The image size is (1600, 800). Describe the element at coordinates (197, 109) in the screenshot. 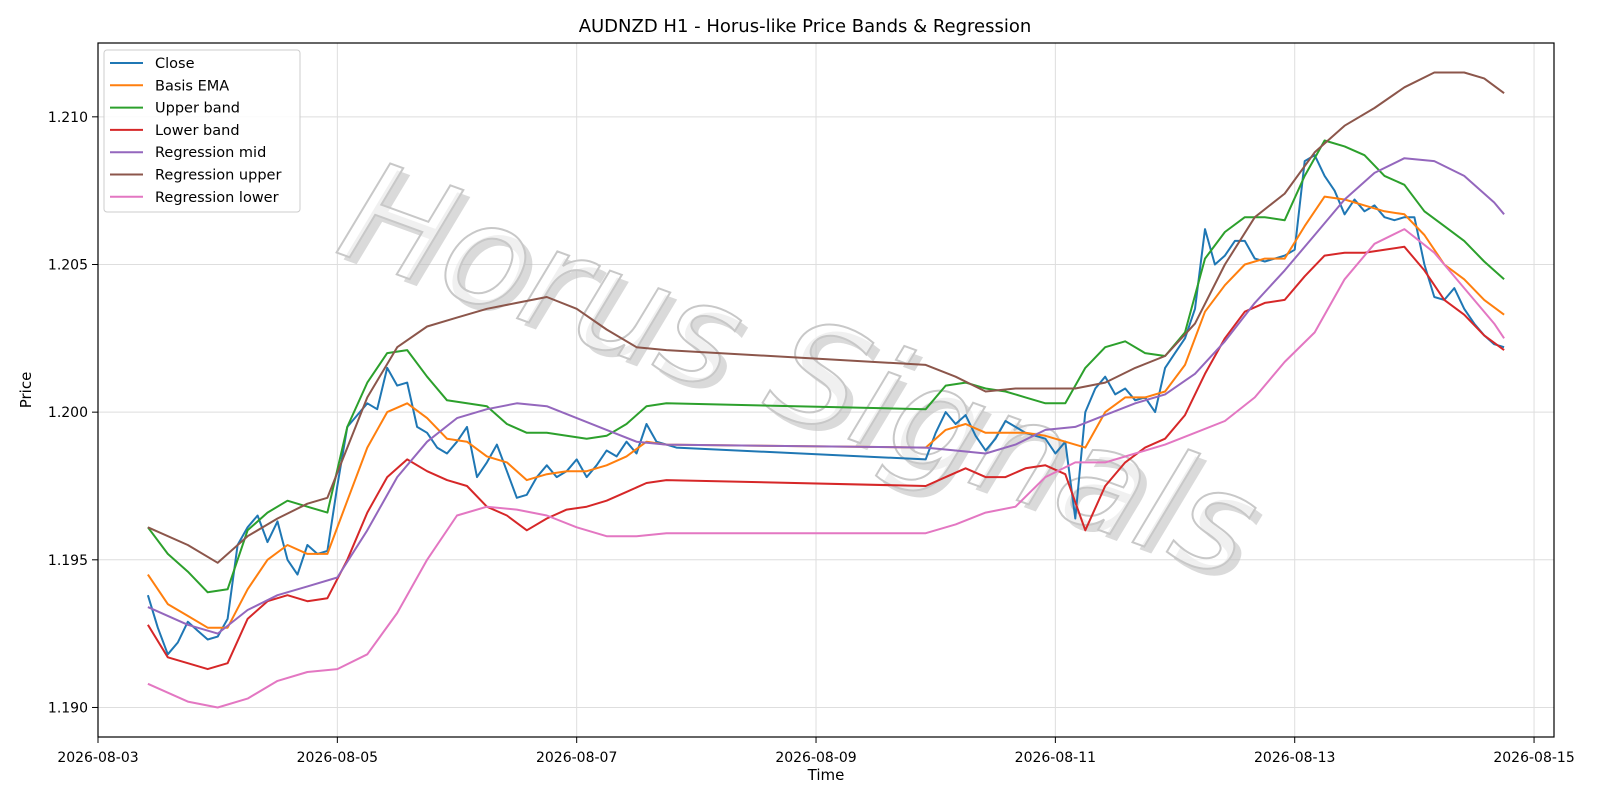

I see `legend-label: Upper band` at that location.